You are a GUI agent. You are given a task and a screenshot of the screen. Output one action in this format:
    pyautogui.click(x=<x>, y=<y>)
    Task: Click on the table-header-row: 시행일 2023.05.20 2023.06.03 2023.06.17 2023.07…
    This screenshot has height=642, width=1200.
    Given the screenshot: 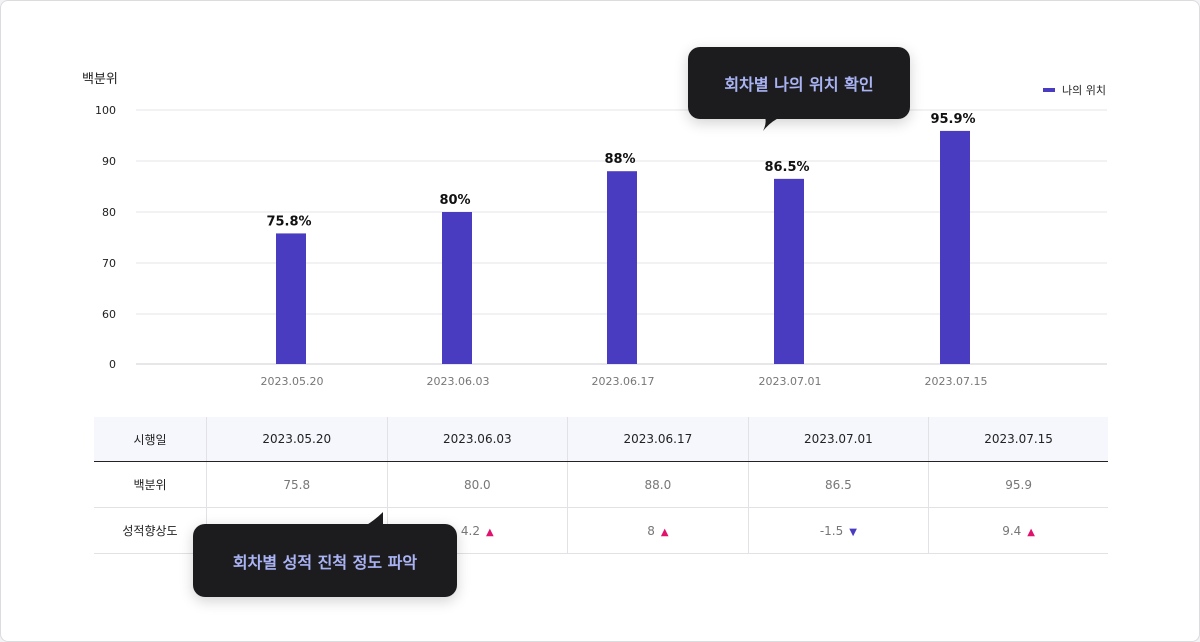 What is the action you would take?
    pyautogui.click(x=601, y=439)
    